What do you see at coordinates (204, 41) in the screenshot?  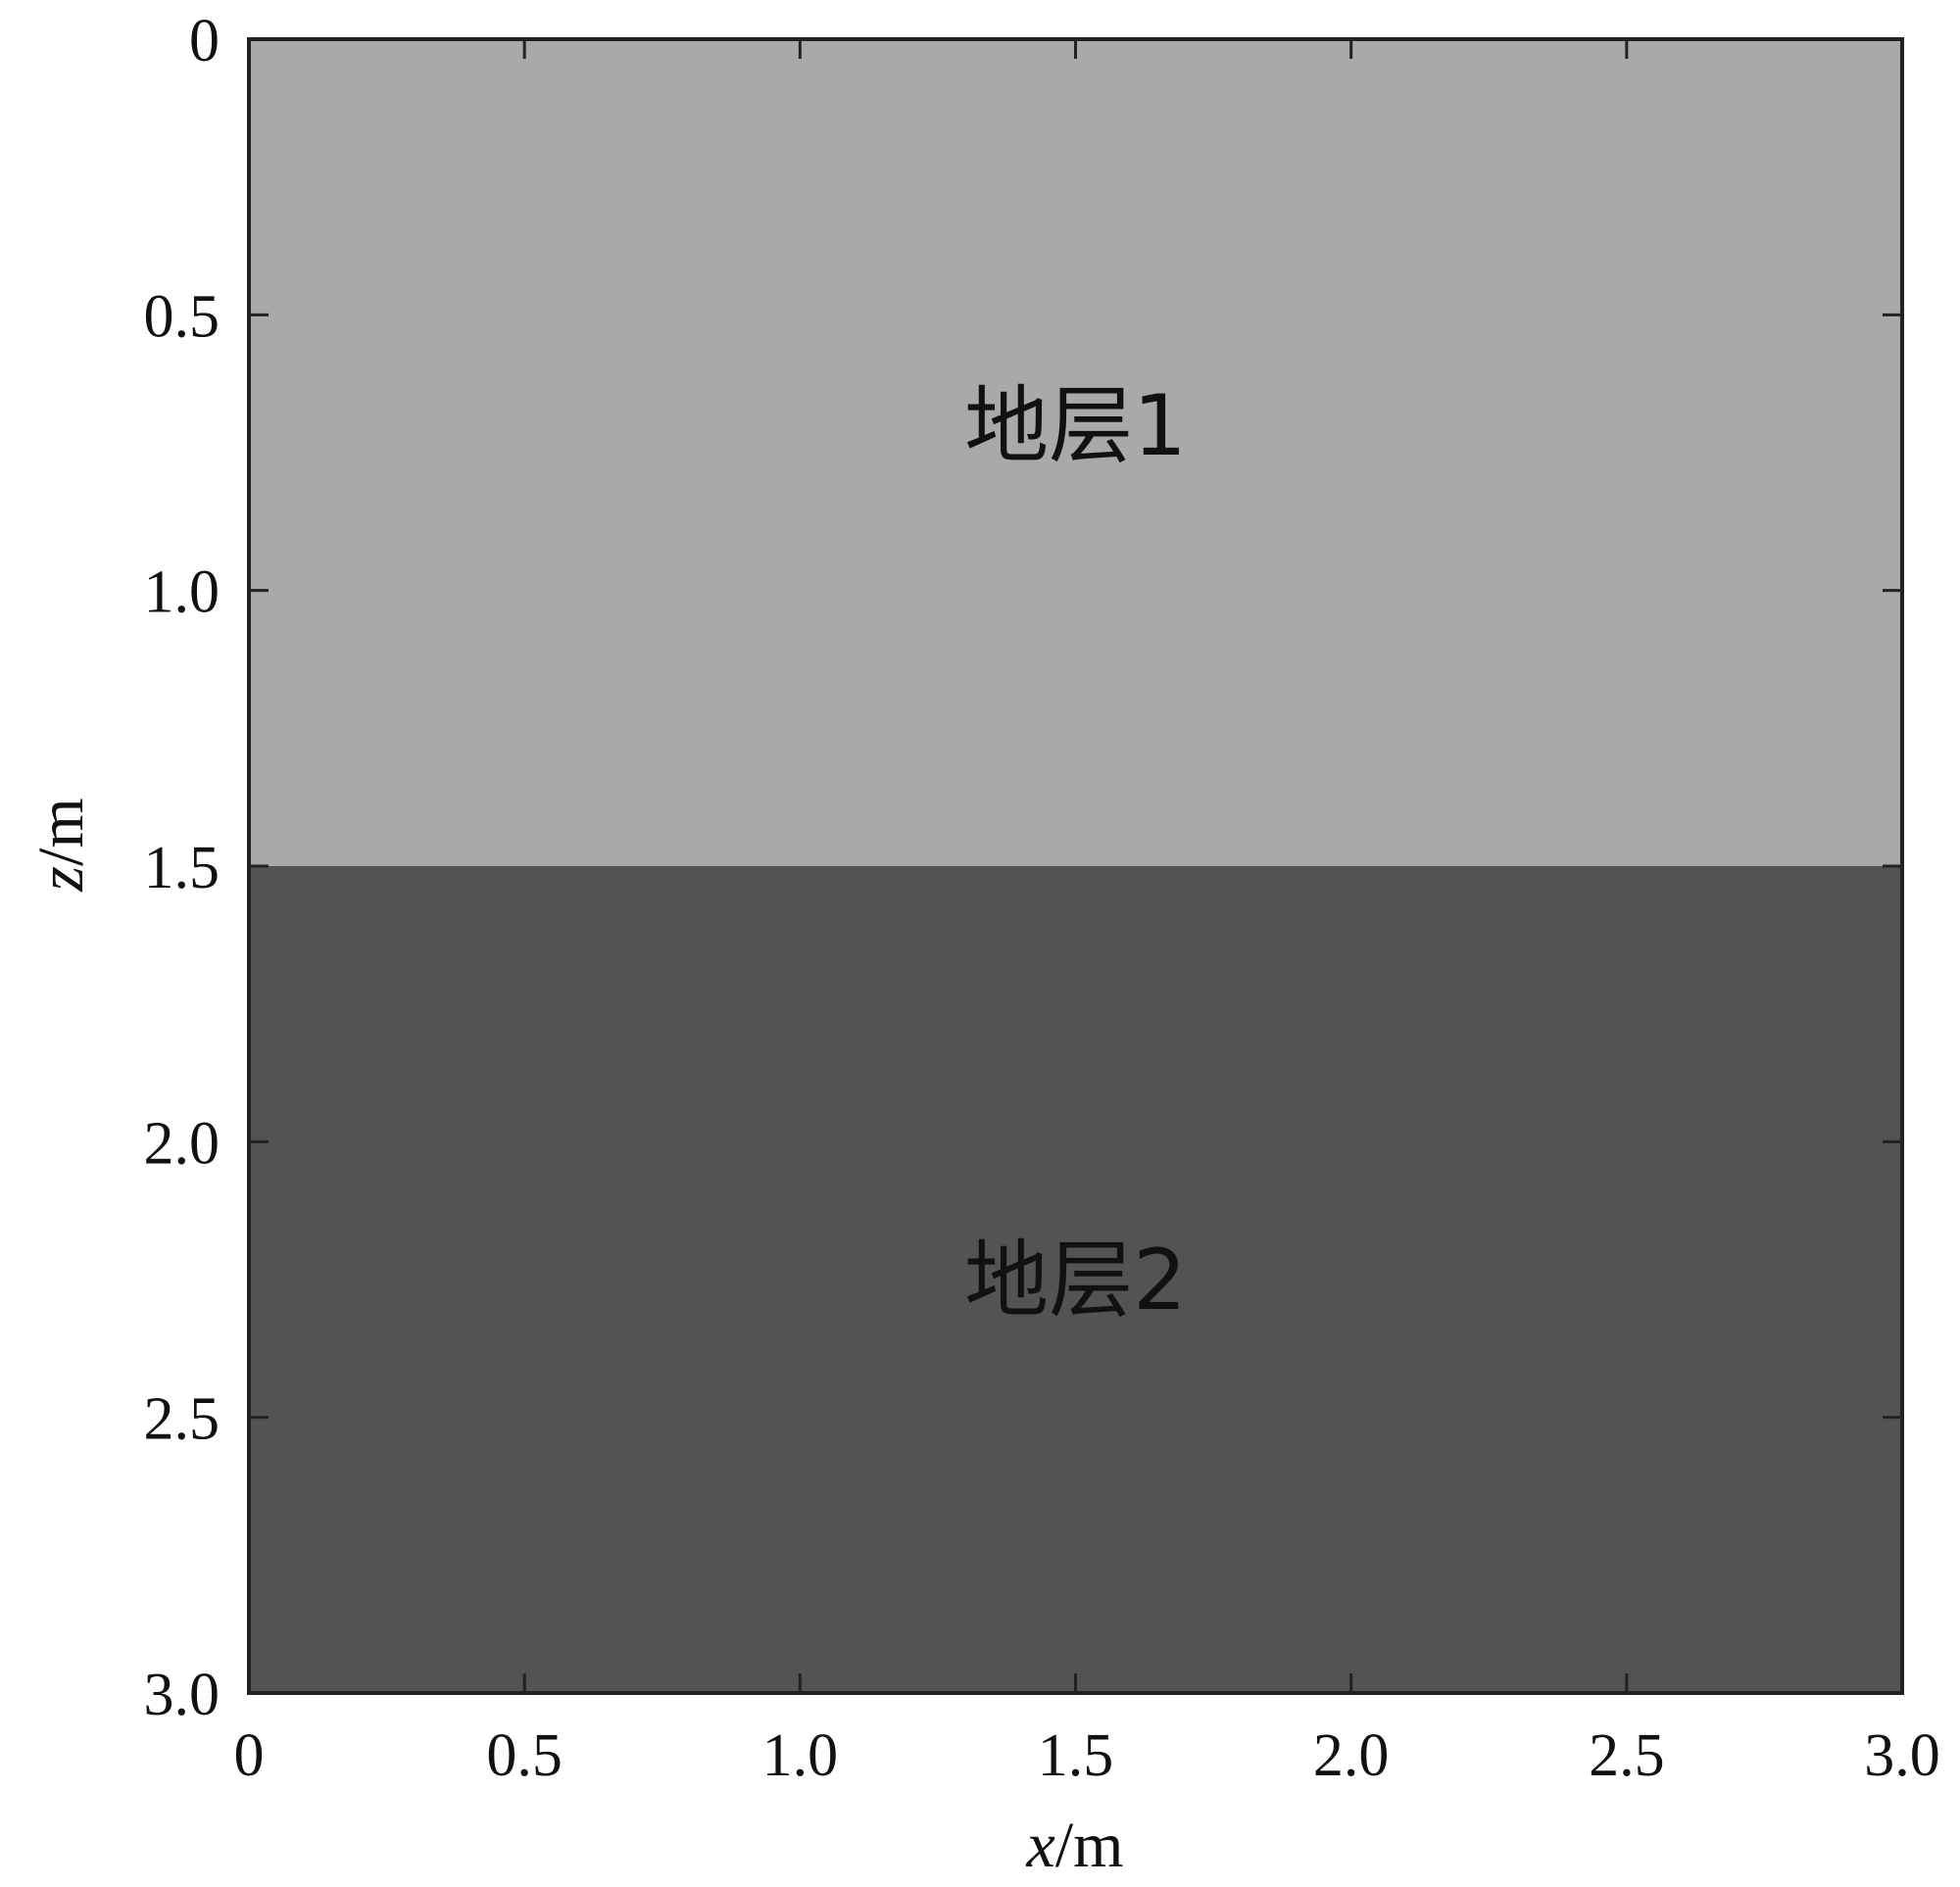 I see `y-tick-label: 0` at bounding box center [204, 41].